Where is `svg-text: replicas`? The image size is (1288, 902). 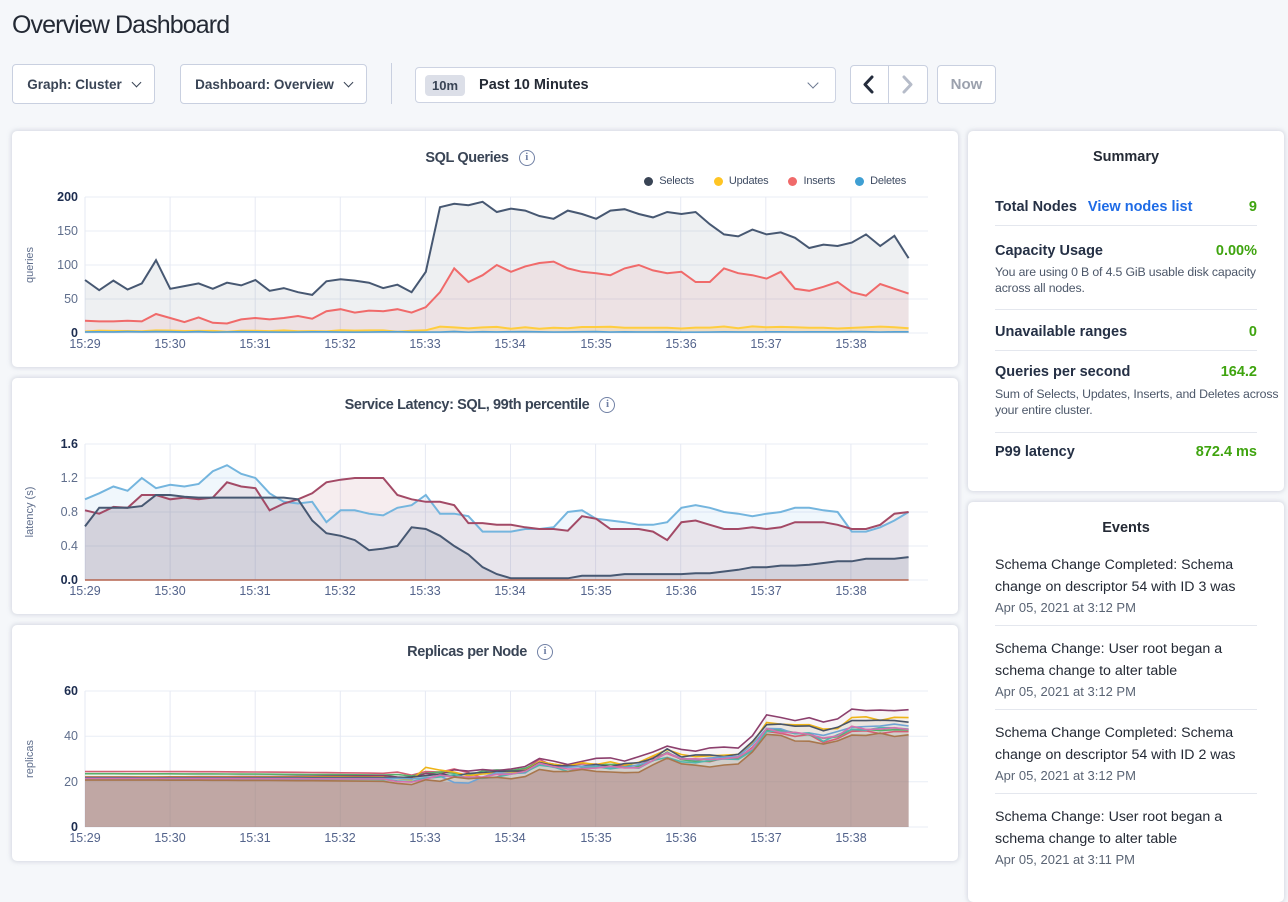 svg-text: replicas is located at coordinates (30, 759).